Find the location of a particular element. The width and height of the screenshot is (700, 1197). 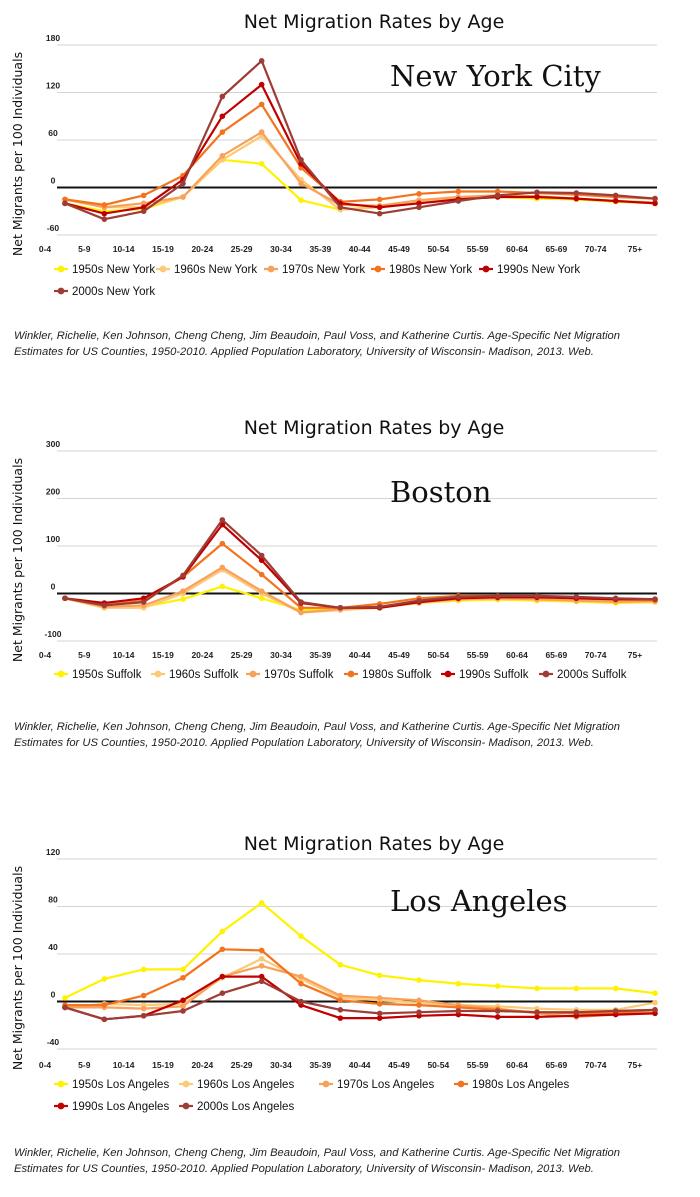

y-tick-label: -100 is located at coordinates (52, 634).